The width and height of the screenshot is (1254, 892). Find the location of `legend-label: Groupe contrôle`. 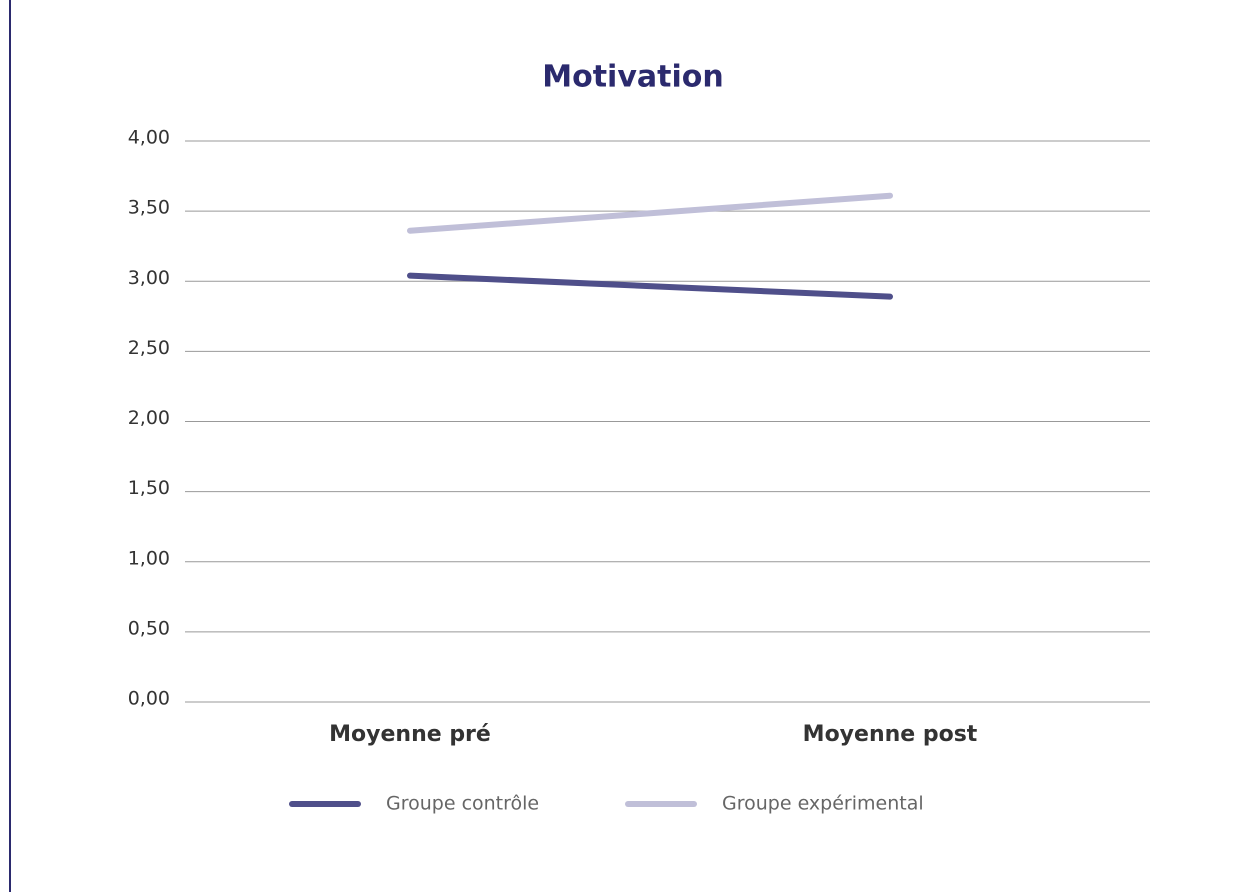

legend-label: Groupe contrôle is located at coordinates (462, 804).